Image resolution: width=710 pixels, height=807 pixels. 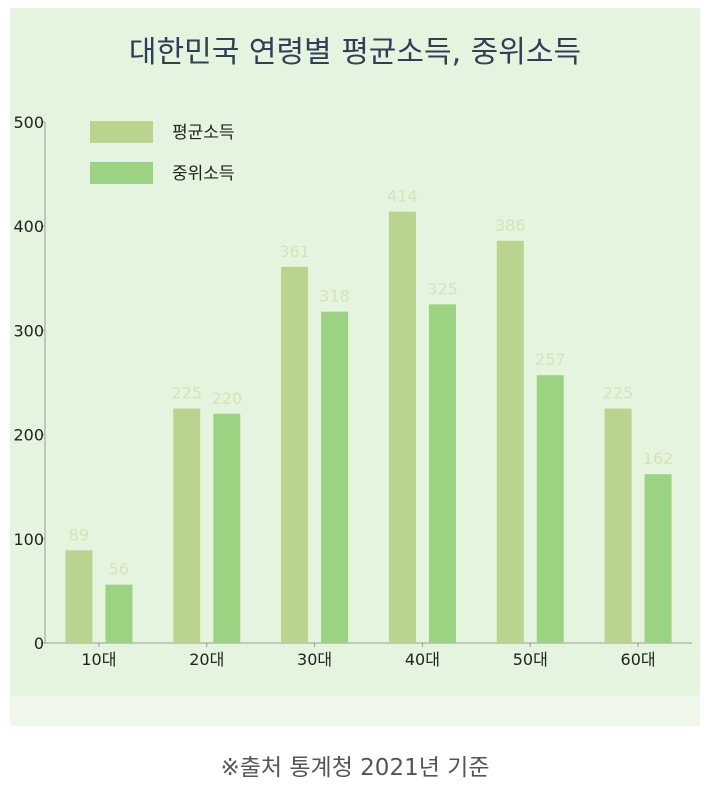 I want to click on y-tick-label: 200, so click(x=28, y=435).